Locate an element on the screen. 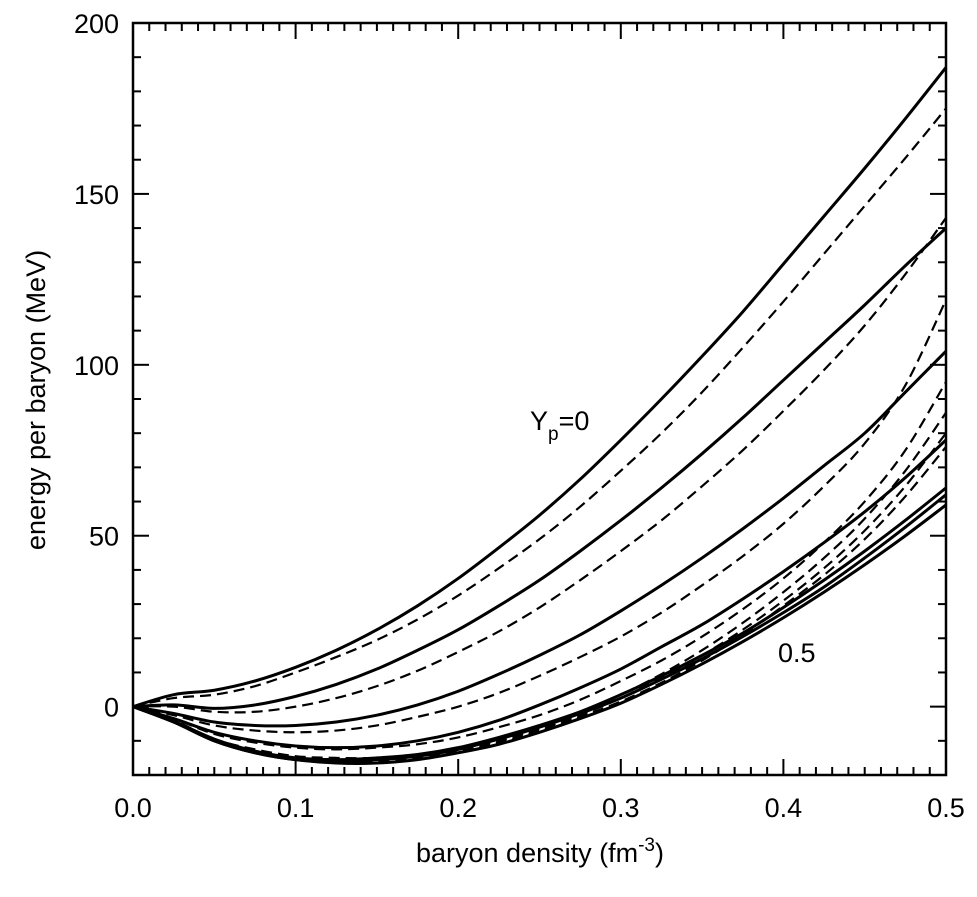 Image resolution: width=977 pixels, height=897 pixels. x-axis-title-close: ) is located at coordinates (659, 853).